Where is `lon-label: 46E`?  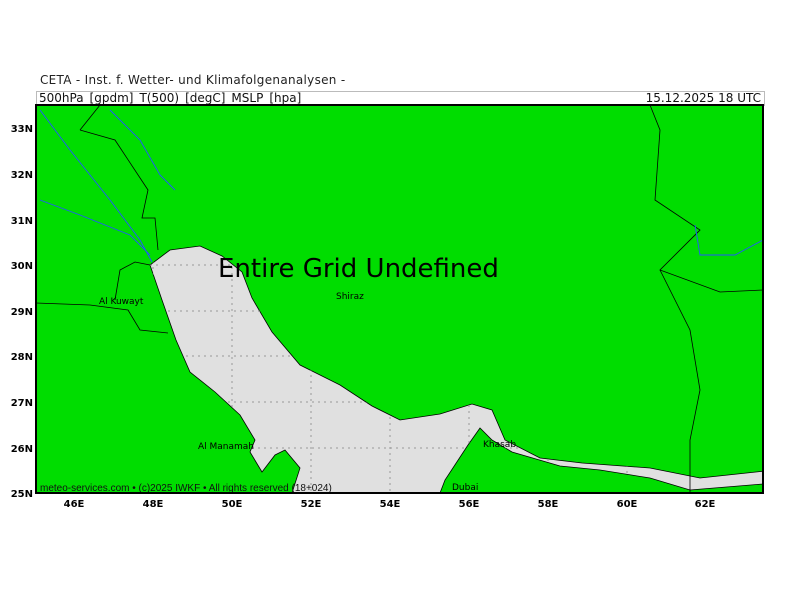 lon-label: 46E is located at coordinates (74, 504).